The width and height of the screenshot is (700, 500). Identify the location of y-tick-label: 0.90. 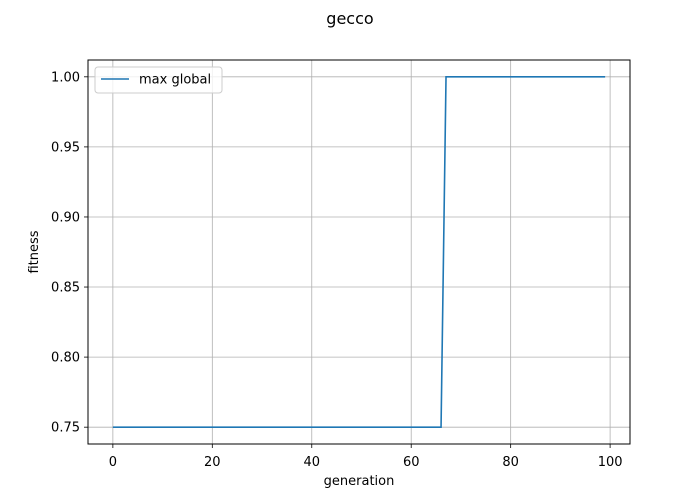
(65, 217).